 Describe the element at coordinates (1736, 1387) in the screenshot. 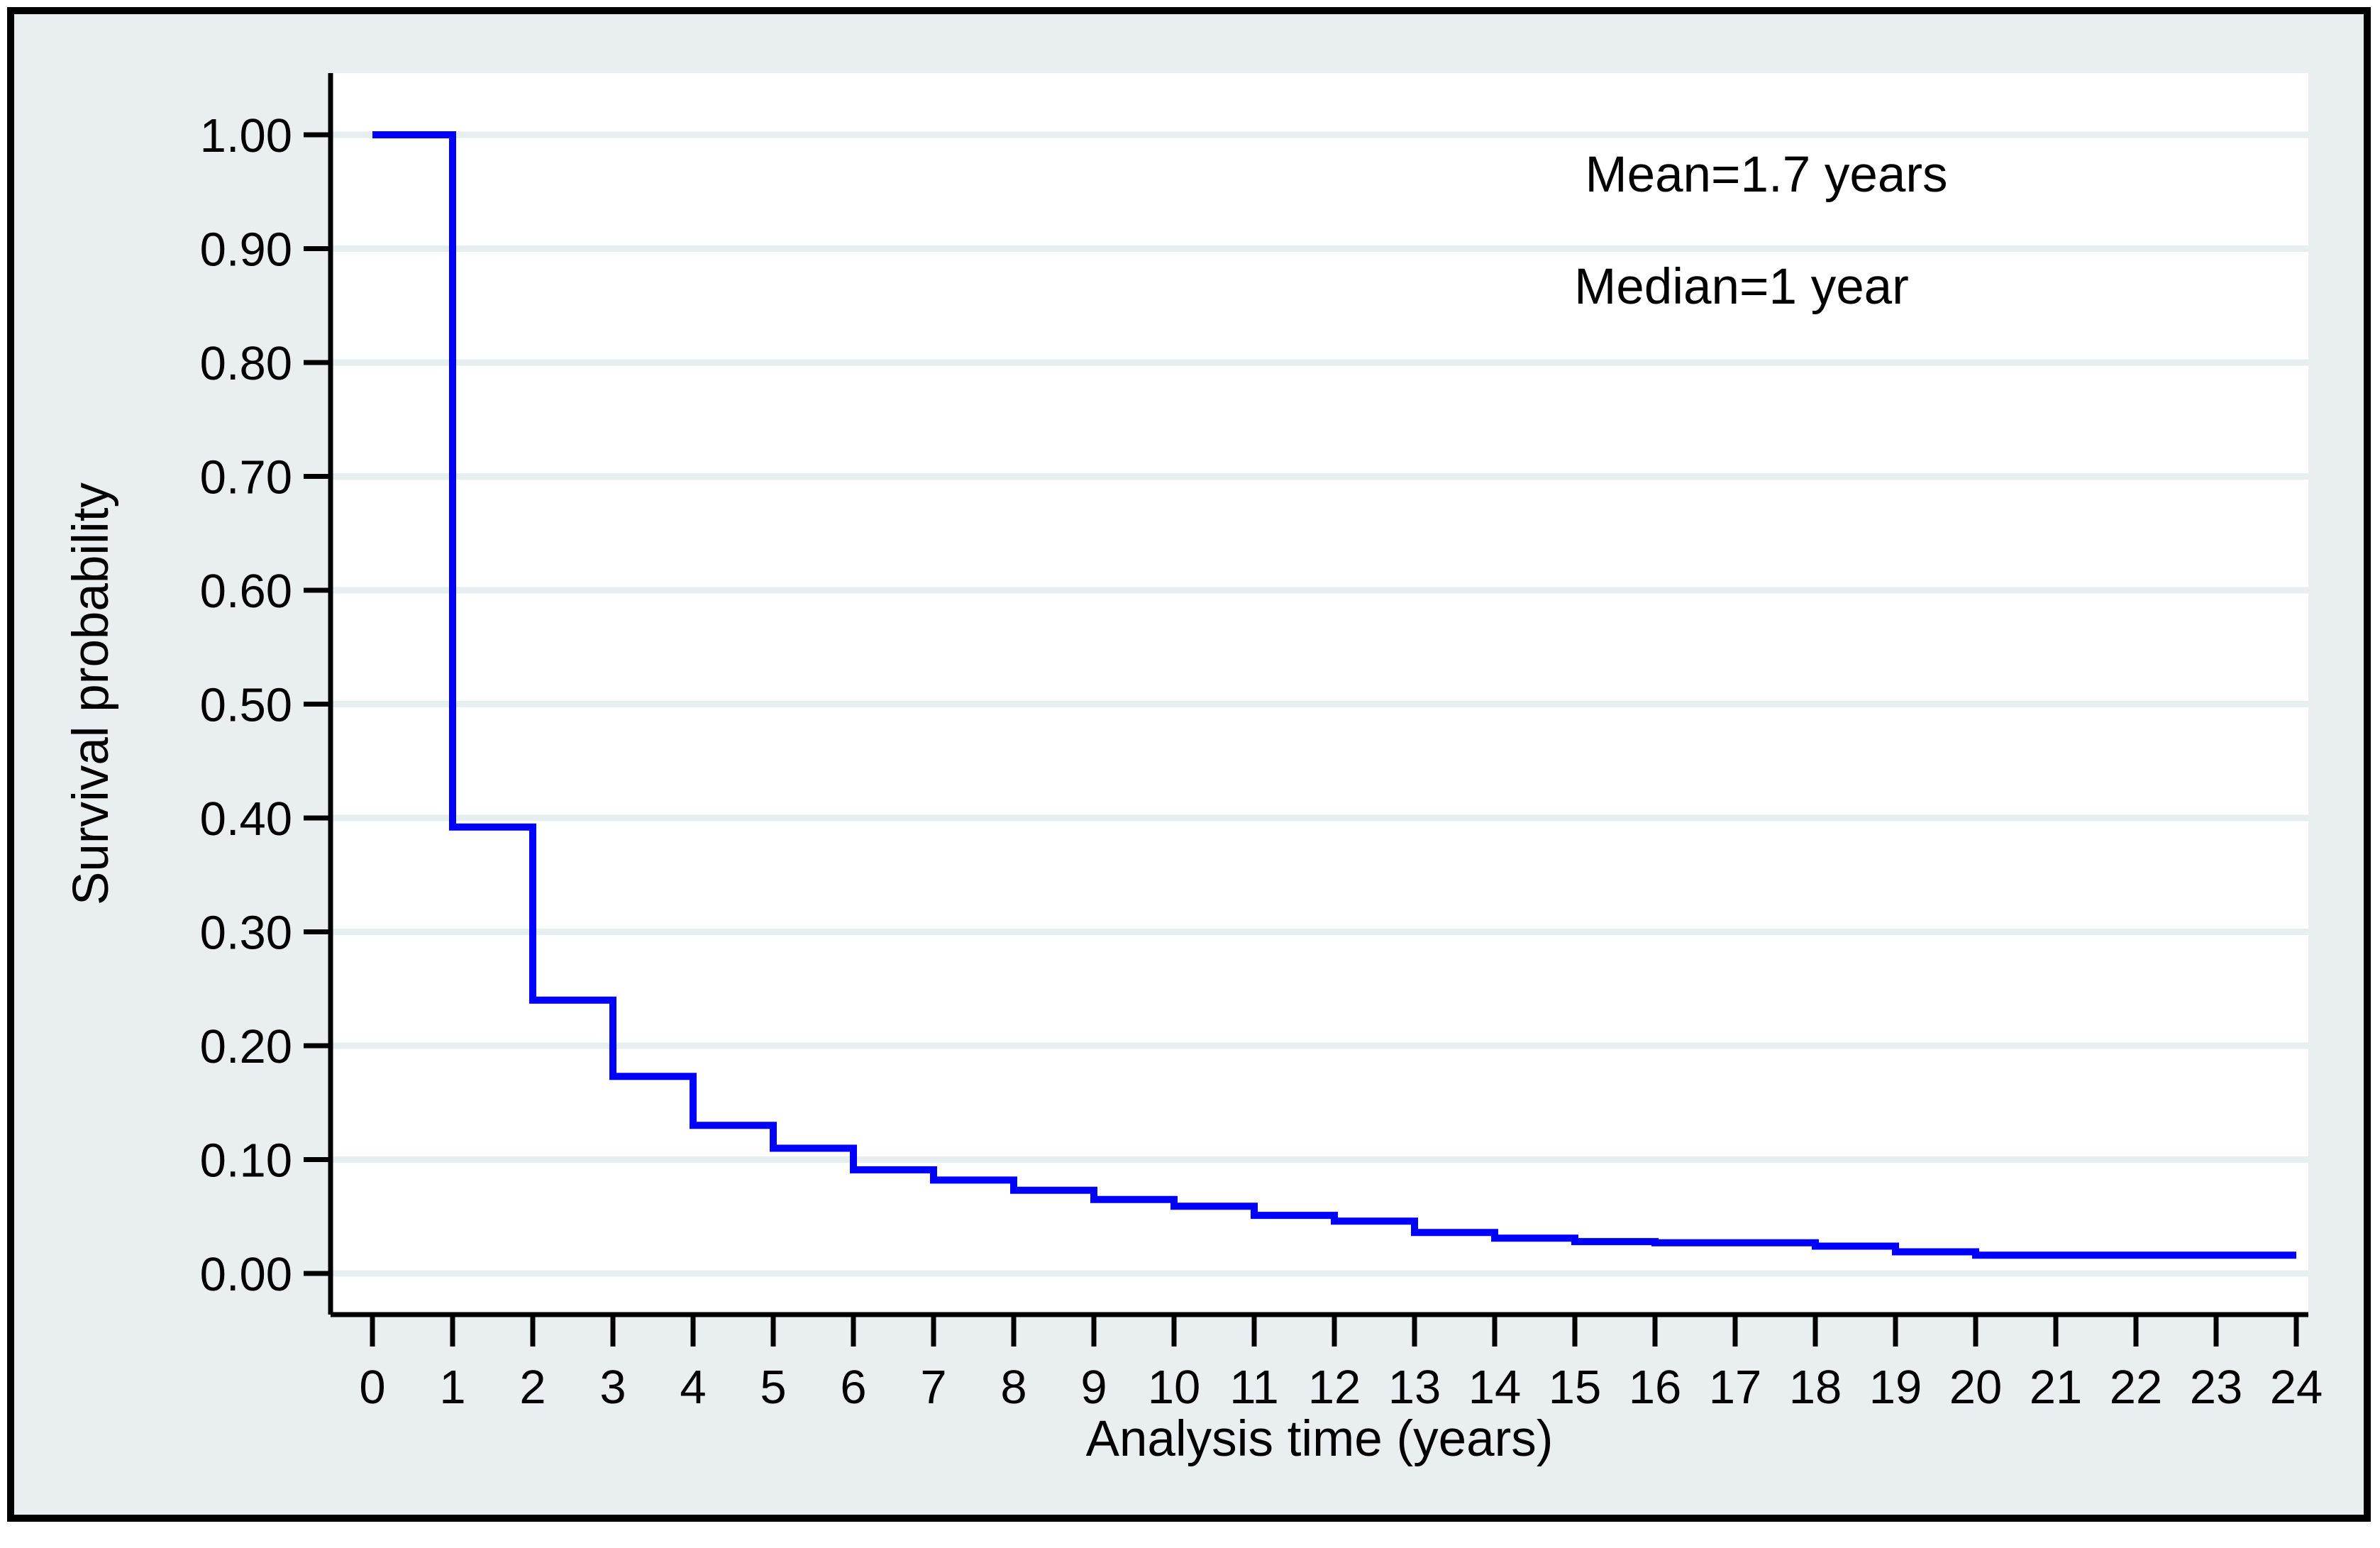

I see `x-tick-label: 17` at that location.